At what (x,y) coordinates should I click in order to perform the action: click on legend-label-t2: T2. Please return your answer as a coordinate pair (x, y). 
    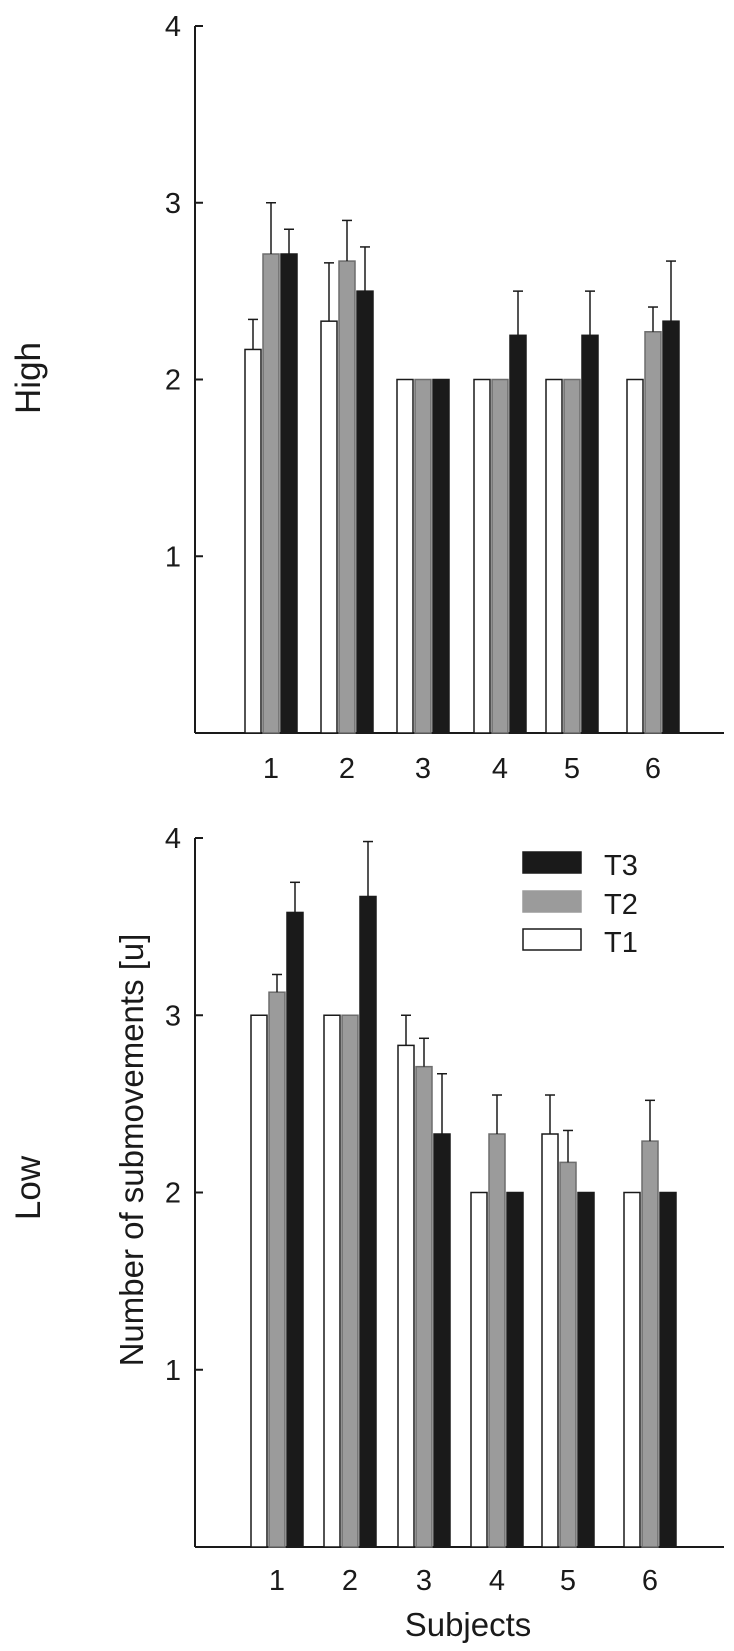
    Looking at the image, I should click on (621, 905).